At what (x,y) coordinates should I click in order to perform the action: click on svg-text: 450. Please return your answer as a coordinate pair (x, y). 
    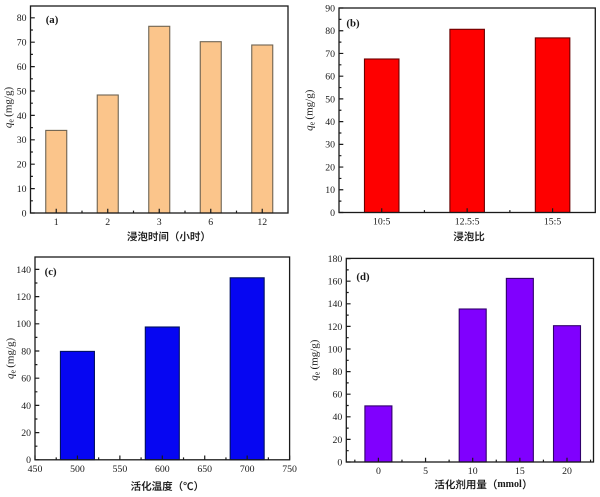
    Looking at the image, I should click on (35, 469).